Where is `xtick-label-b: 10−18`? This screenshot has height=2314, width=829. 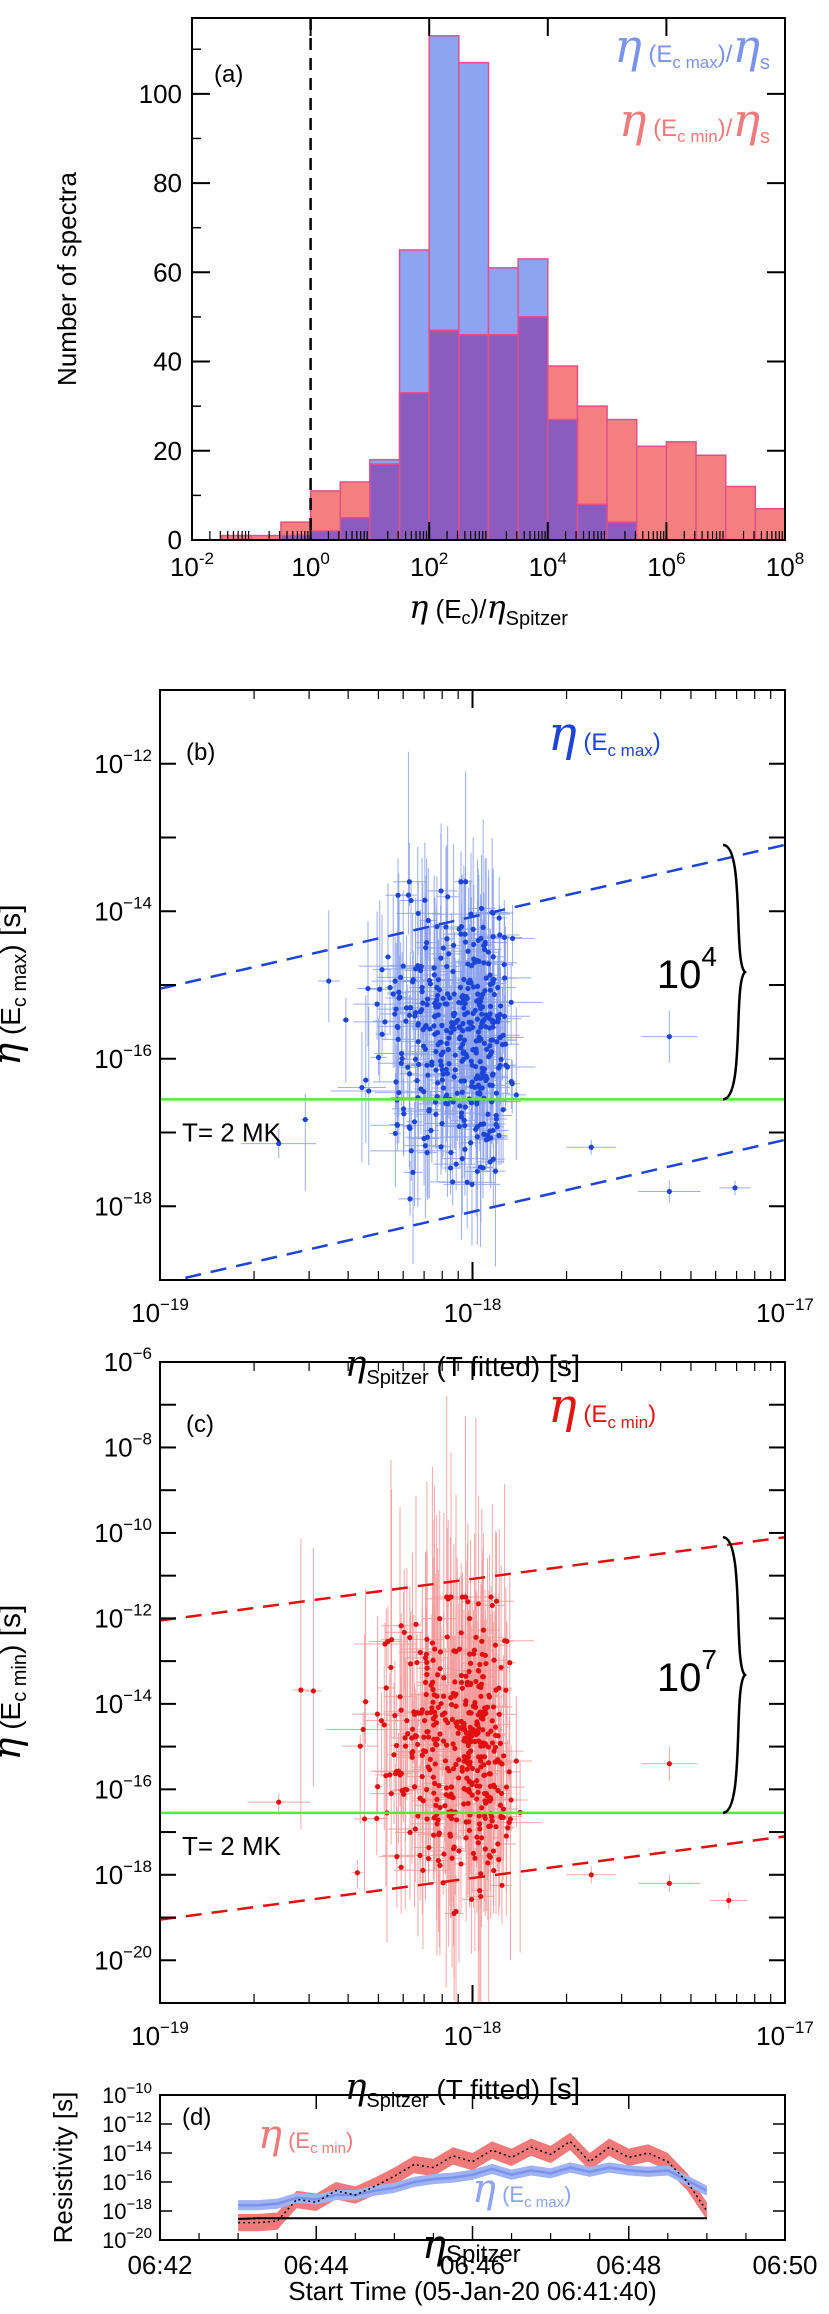
xtick-label-b: 10−18 is located at coordinates (473, 1311).